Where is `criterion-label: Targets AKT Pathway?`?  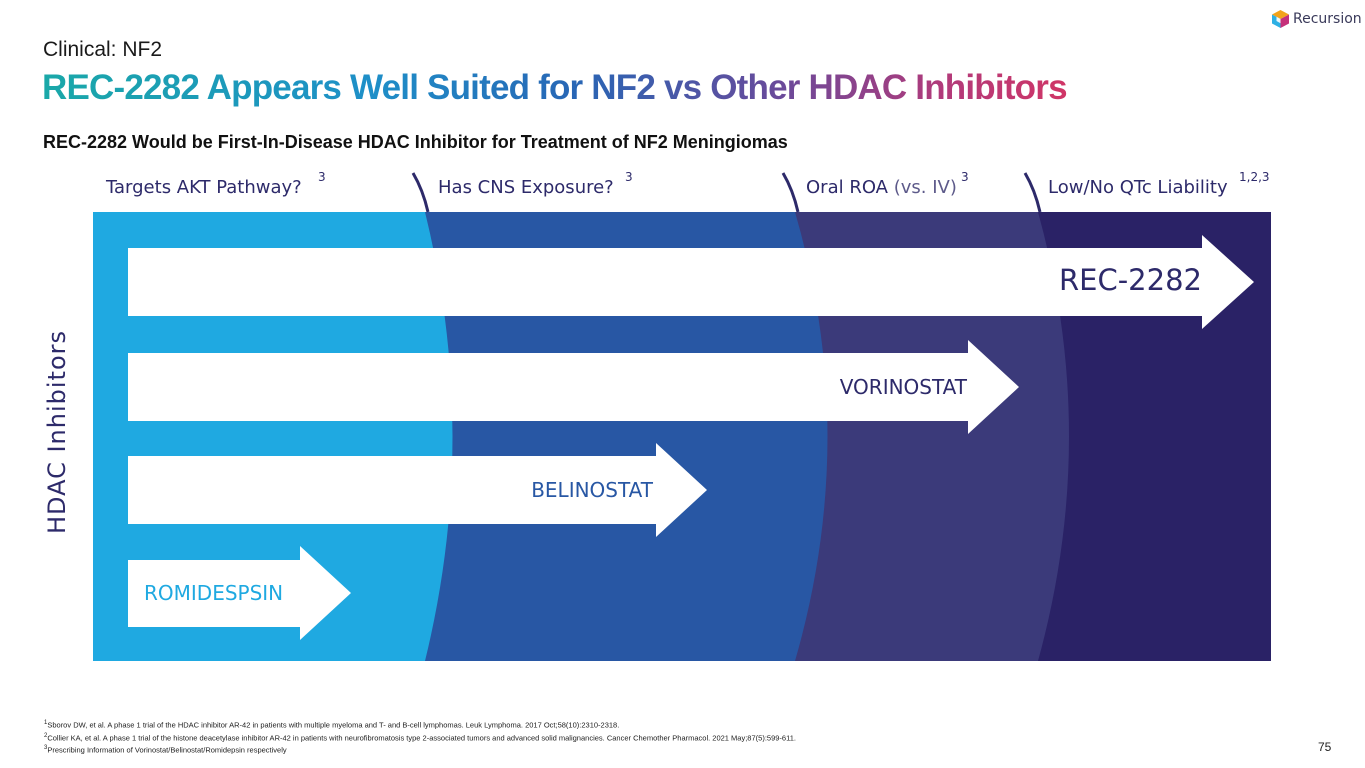 criterion-label: Targets AKT Pathway? is located at coordinates (204, 187).